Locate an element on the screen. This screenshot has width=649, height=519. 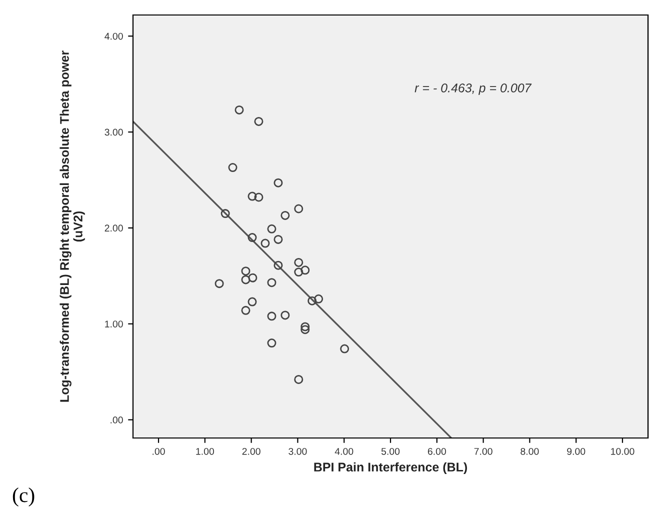
x-tick-label: 2.00 is located at coordinates (251, 451).